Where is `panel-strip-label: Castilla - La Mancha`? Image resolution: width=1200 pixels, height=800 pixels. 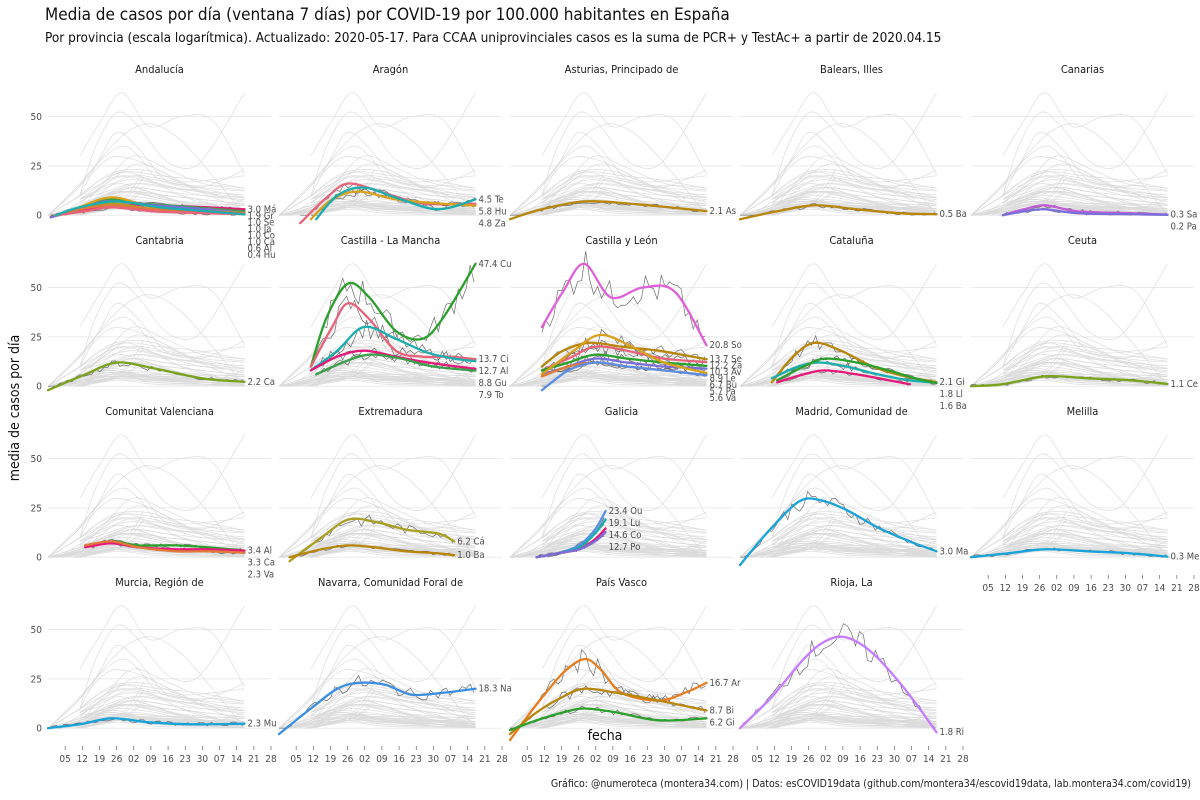 panel-strip-label: Castilla - La Mancha is located at coordinates (391, 240).